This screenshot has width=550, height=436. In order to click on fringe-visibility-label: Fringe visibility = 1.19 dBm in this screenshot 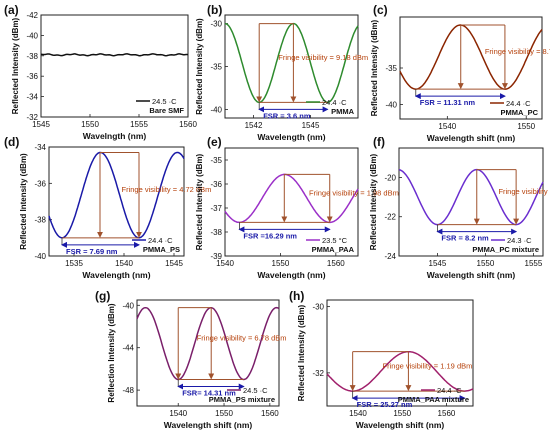, I will do `click(428, 365)`.